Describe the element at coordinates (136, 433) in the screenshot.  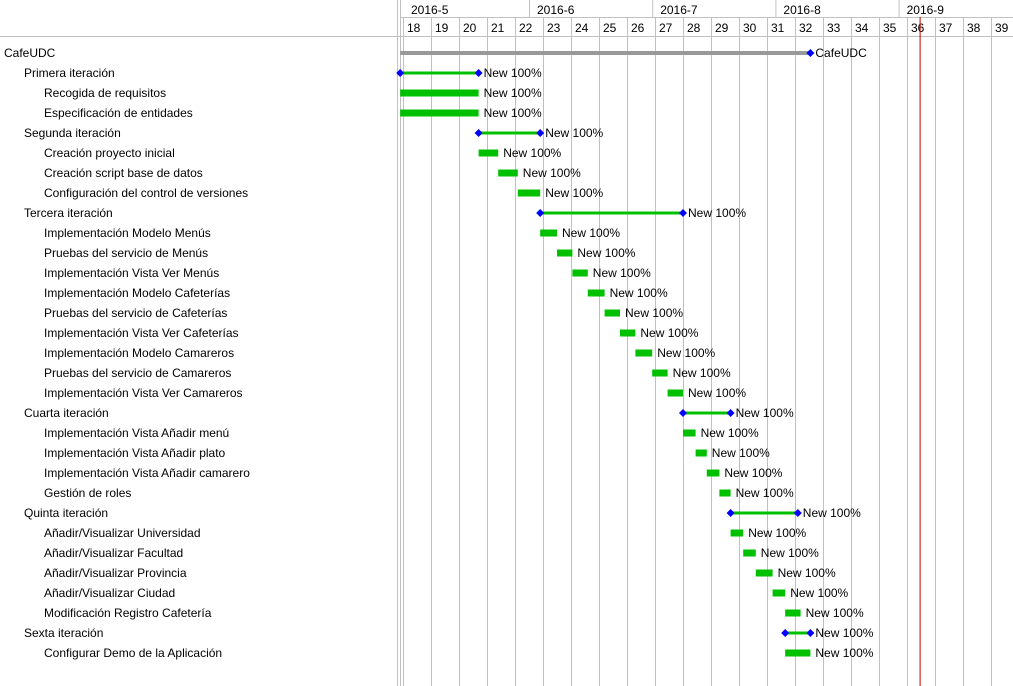
I see `task-name: Implementación Vista Añadir menú` at that location.